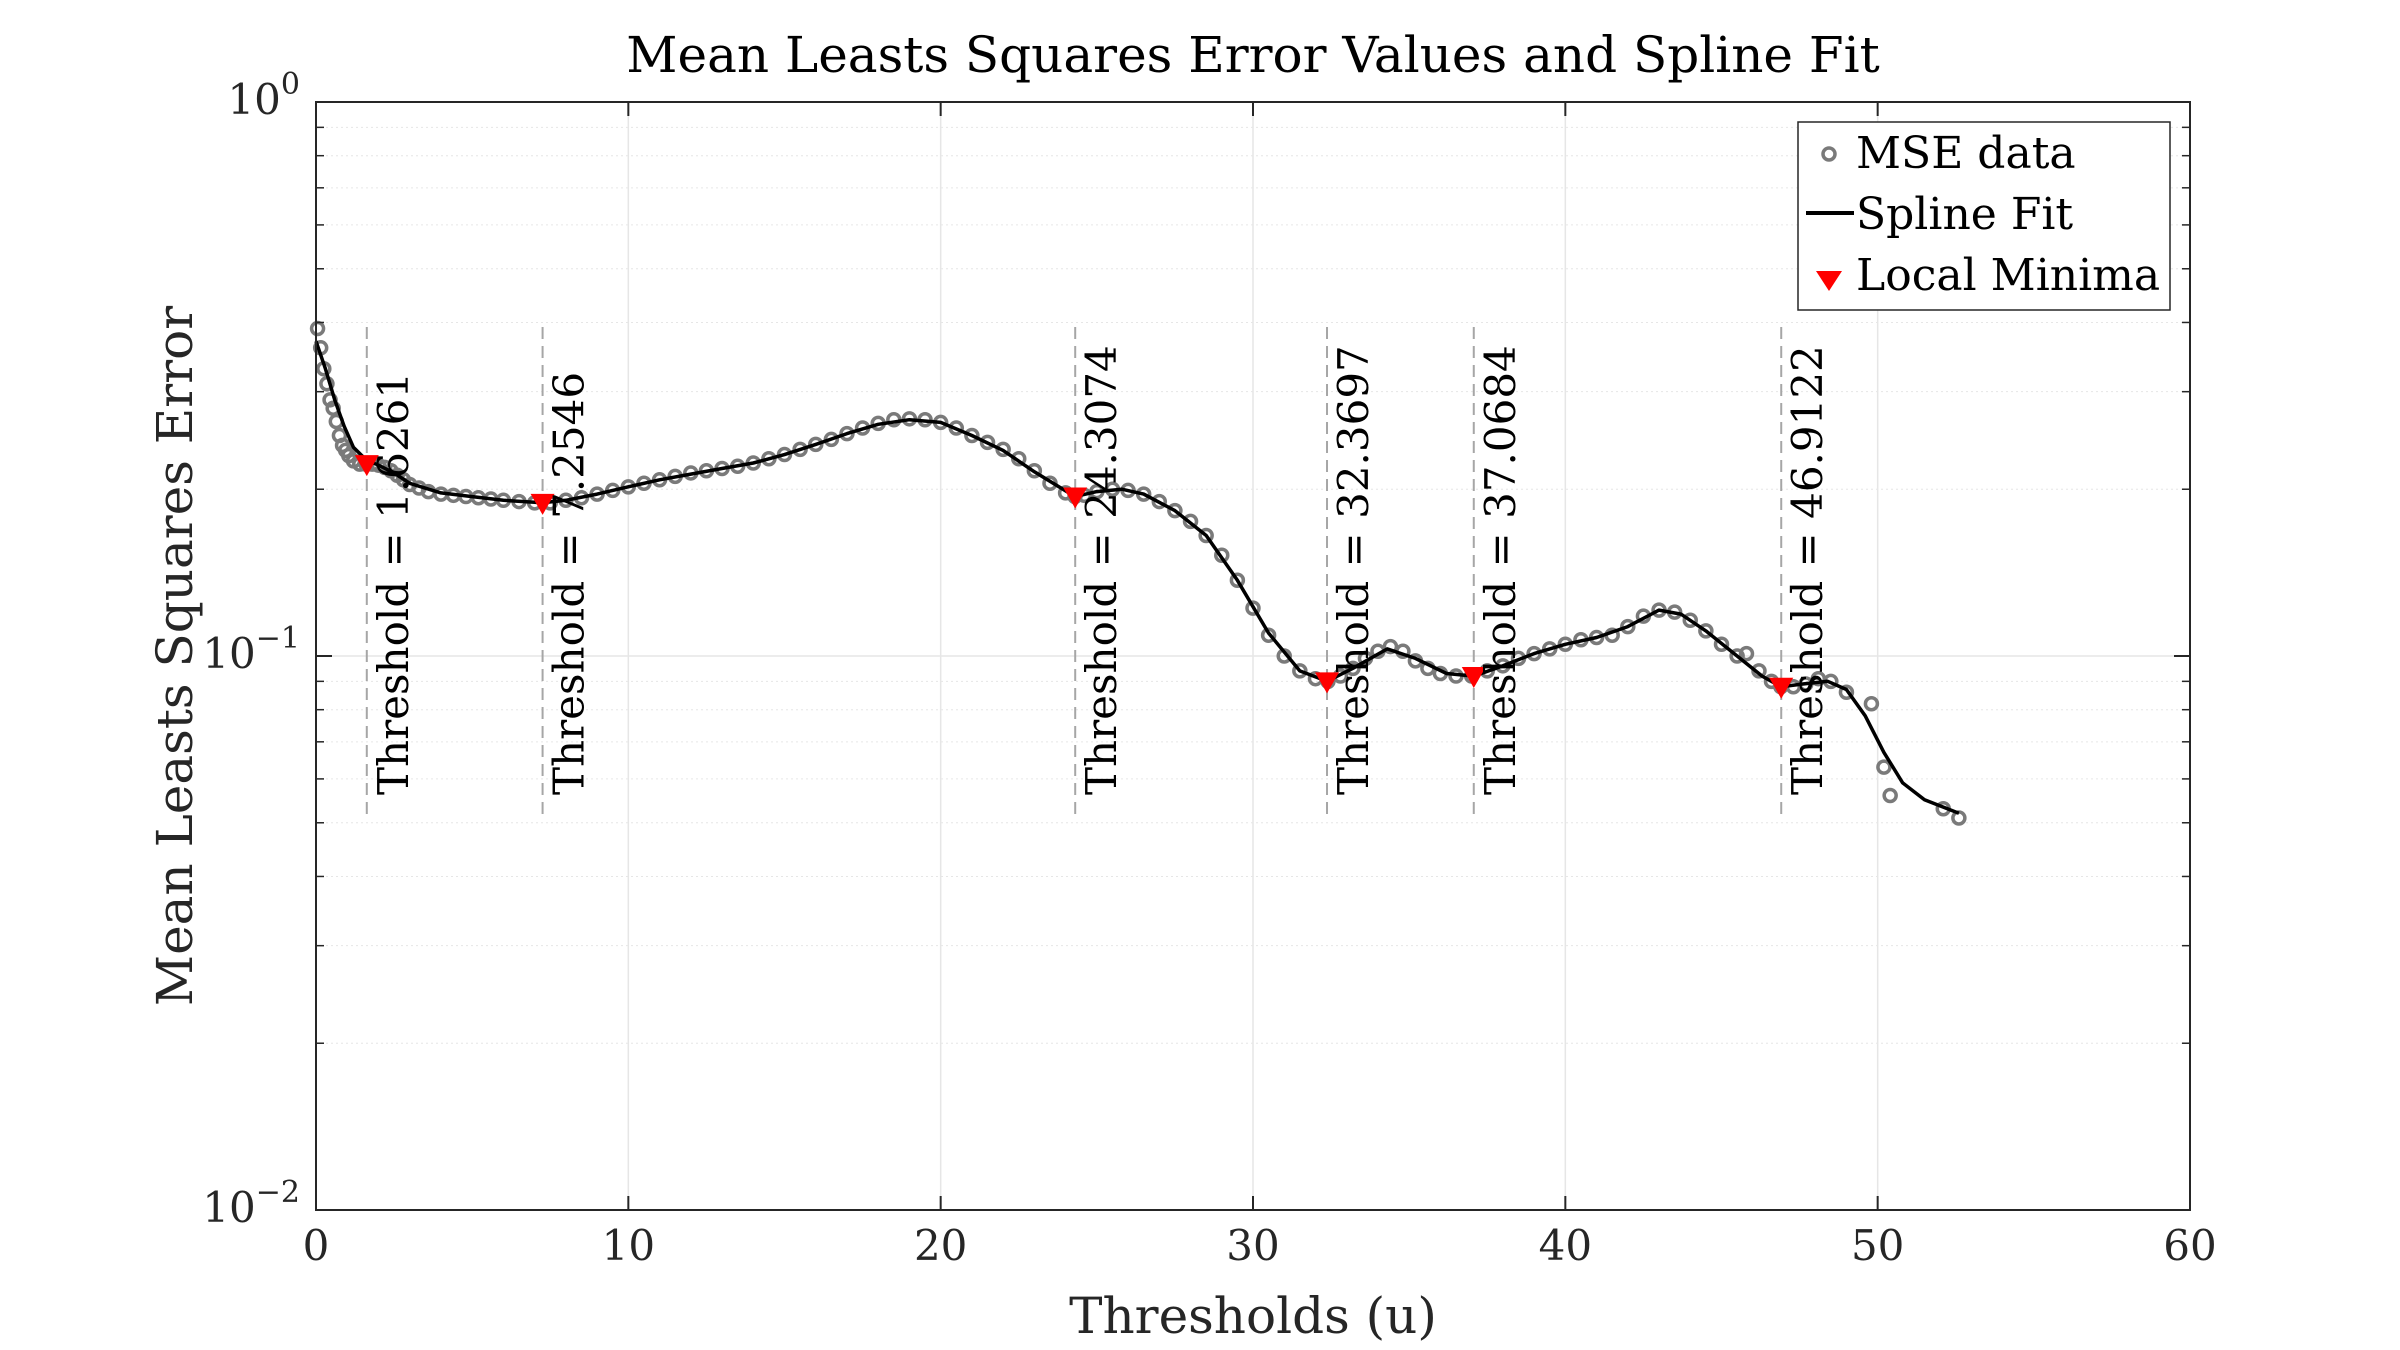  Describe the element at coordinates (1252, 1245) in the screenshot. I see `x-tick-label: 30` at that location.